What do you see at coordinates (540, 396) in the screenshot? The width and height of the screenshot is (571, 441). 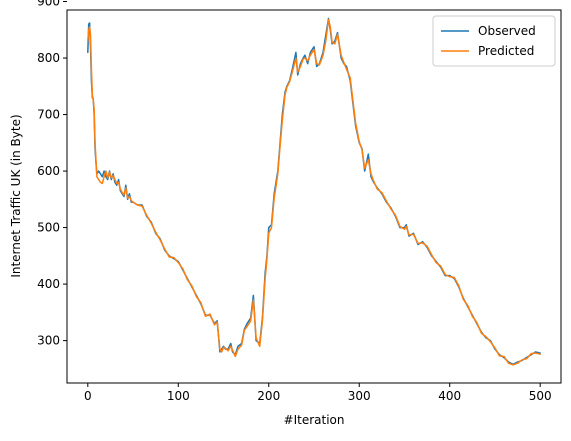 I see `x-tick-label: 500` at bounding box center [540, 396].